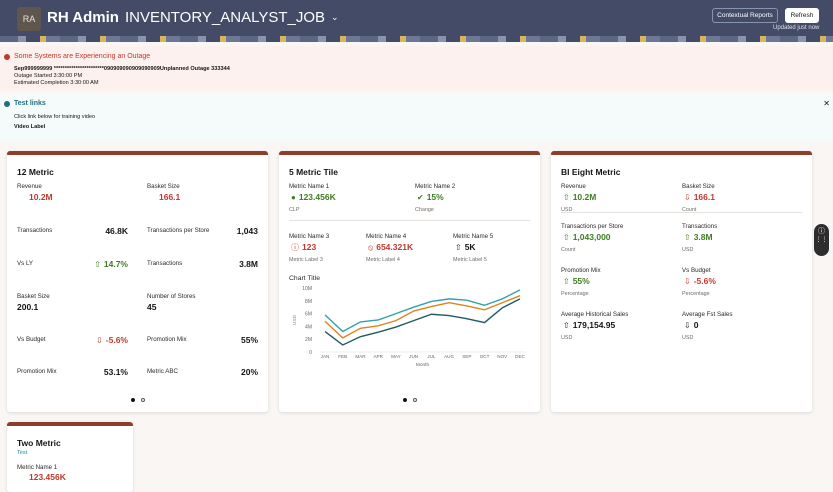  I want to click on metric-value-text: 3.8M, so click(248, 264).